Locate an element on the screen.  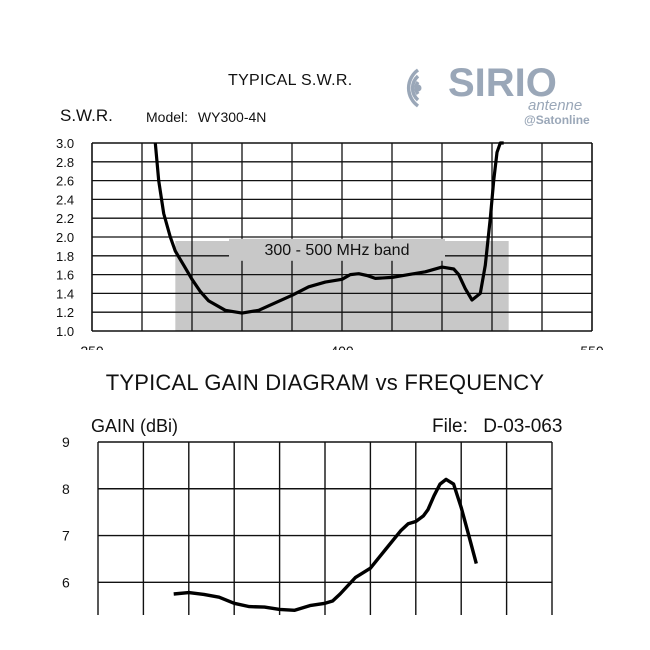
model-prefix: Model: is located at coordinates (167, 117).